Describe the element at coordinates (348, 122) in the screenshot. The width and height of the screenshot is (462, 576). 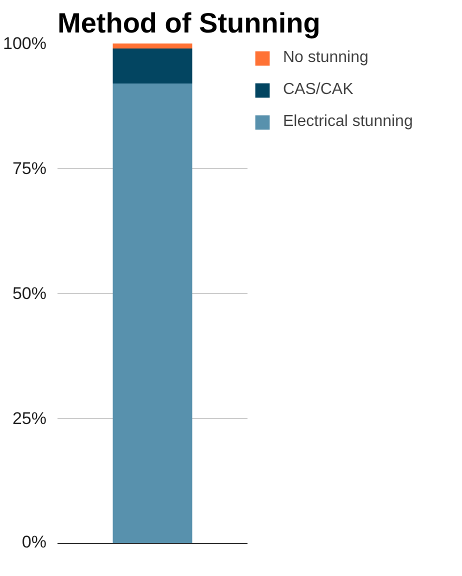
I see `legend-label: Electrical stunning` at that location.